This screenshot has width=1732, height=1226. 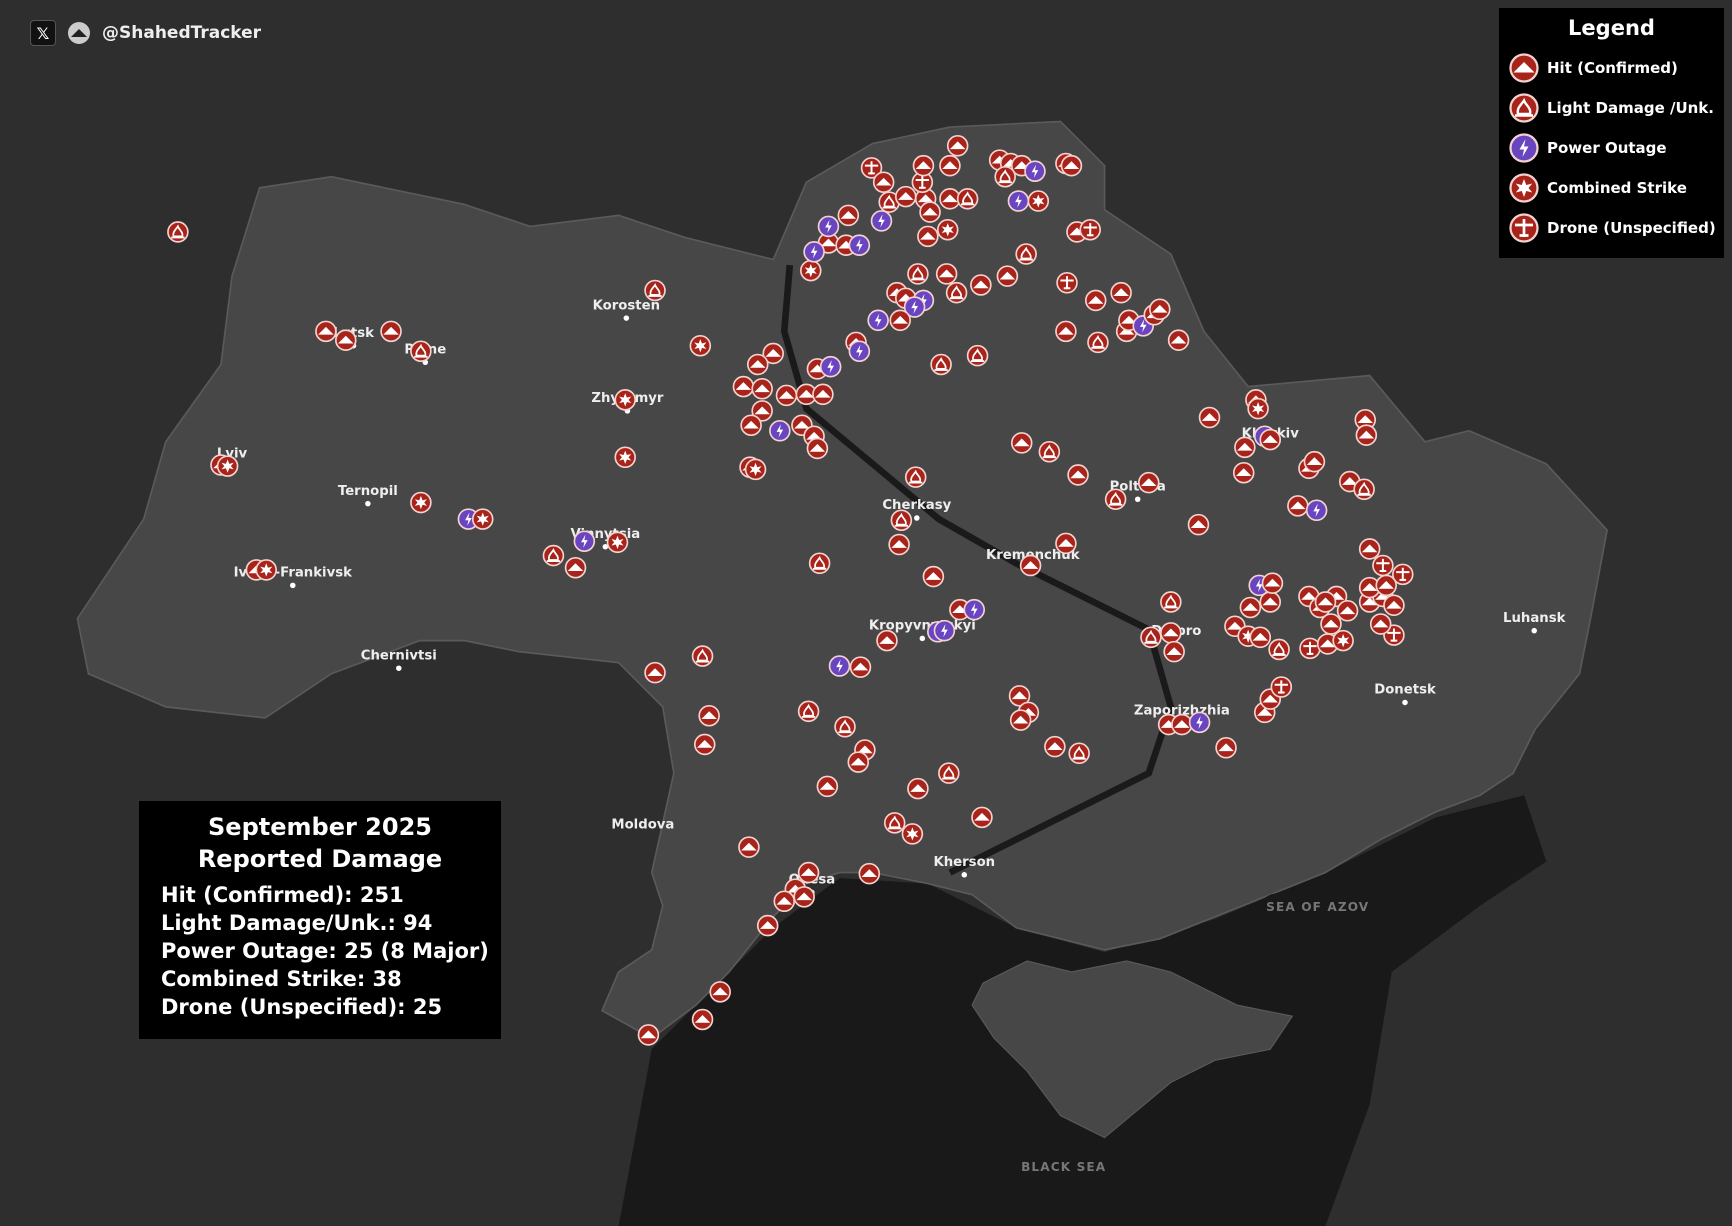 What do you see at coordinates (182, 33) in the screenshot?
I see `brand-handle: @ShahedTracker` at bounding box center [182, 33].